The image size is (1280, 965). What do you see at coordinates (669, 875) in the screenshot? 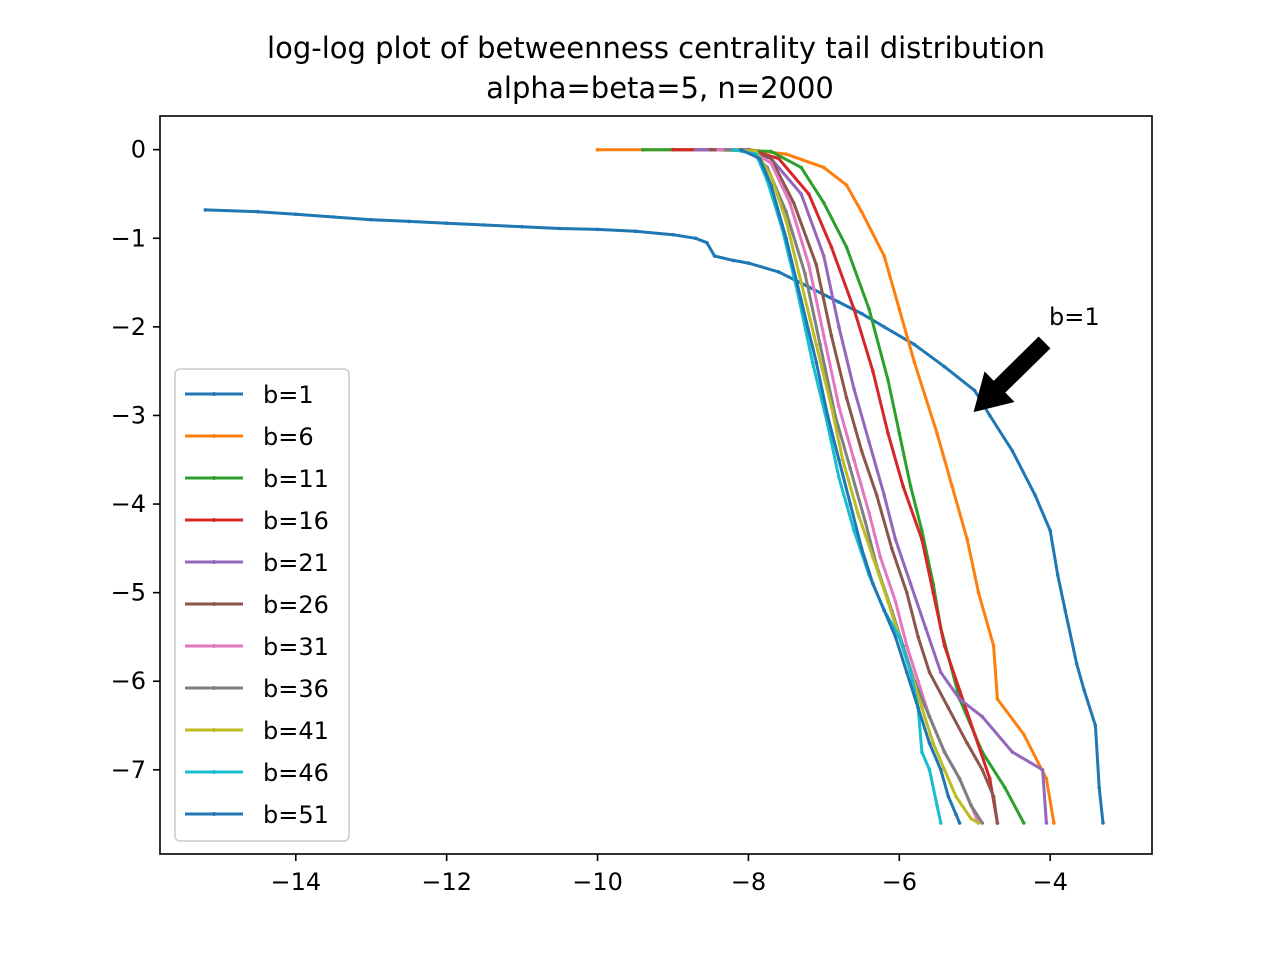
I see `x-axis: −14 −12 −10 −8 −6 −4` at bounding box center [669, 875].